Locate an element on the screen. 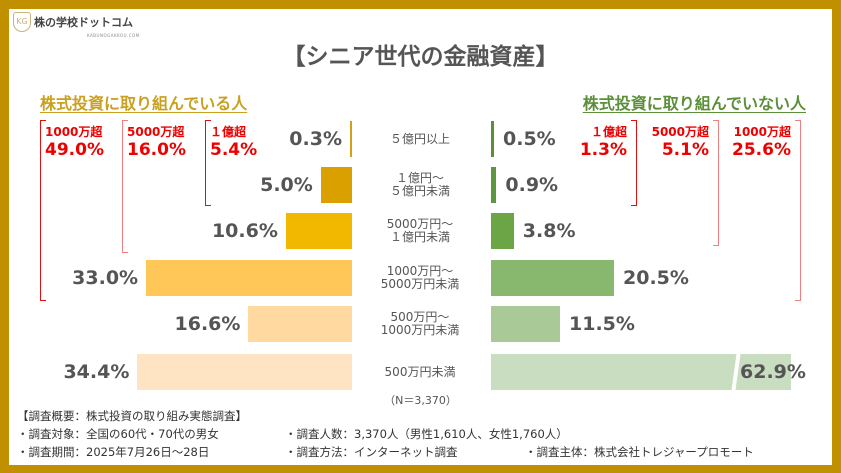  page-title: 【シニア世代の金融資産】 is located at coordinates (420, 57).